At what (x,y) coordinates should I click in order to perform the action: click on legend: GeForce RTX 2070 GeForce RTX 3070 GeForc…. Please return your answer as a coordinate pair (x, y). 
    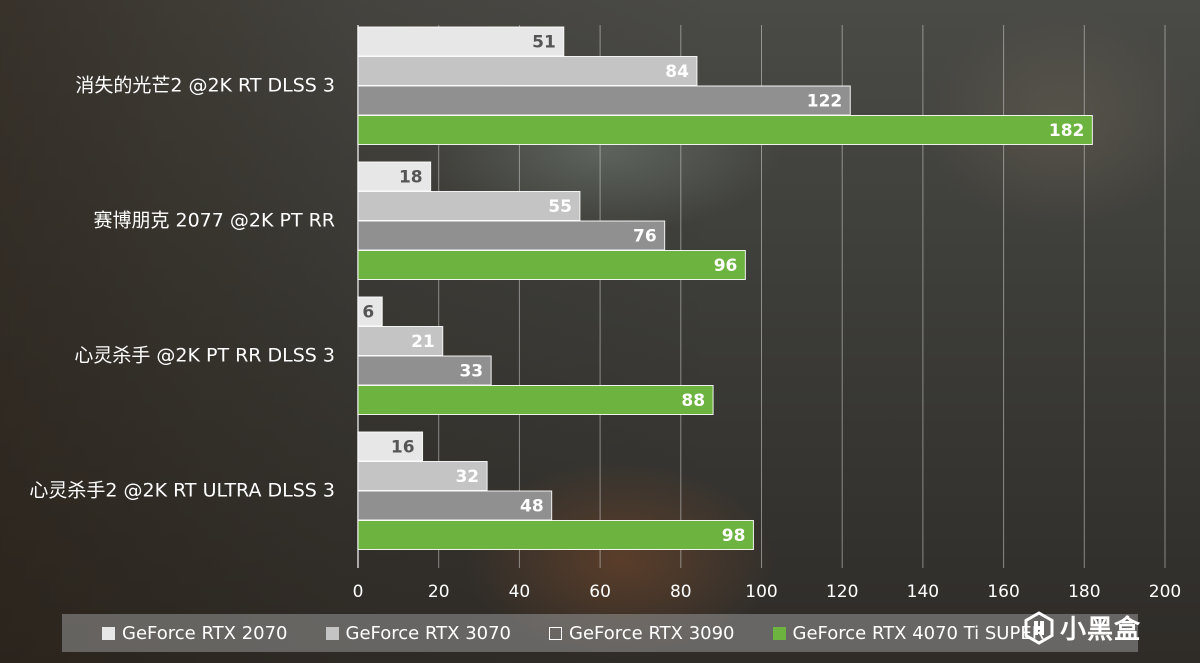
    Looking at the image, I should click on (600, 633).